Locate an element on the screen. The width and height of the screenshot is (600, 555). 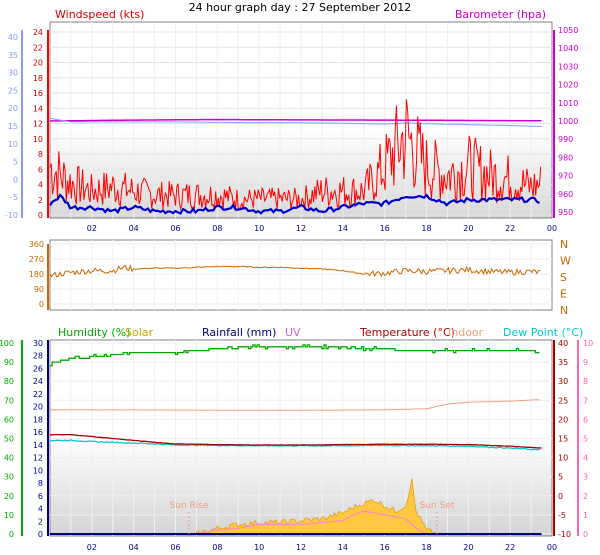
rain-tick-label: 12 is located at coordinates (38, 458).